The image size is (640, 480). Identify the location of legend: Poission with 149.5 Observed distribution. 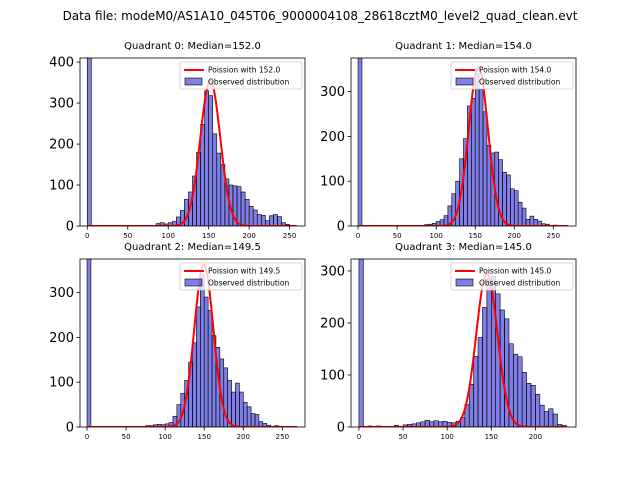
(241, 276).